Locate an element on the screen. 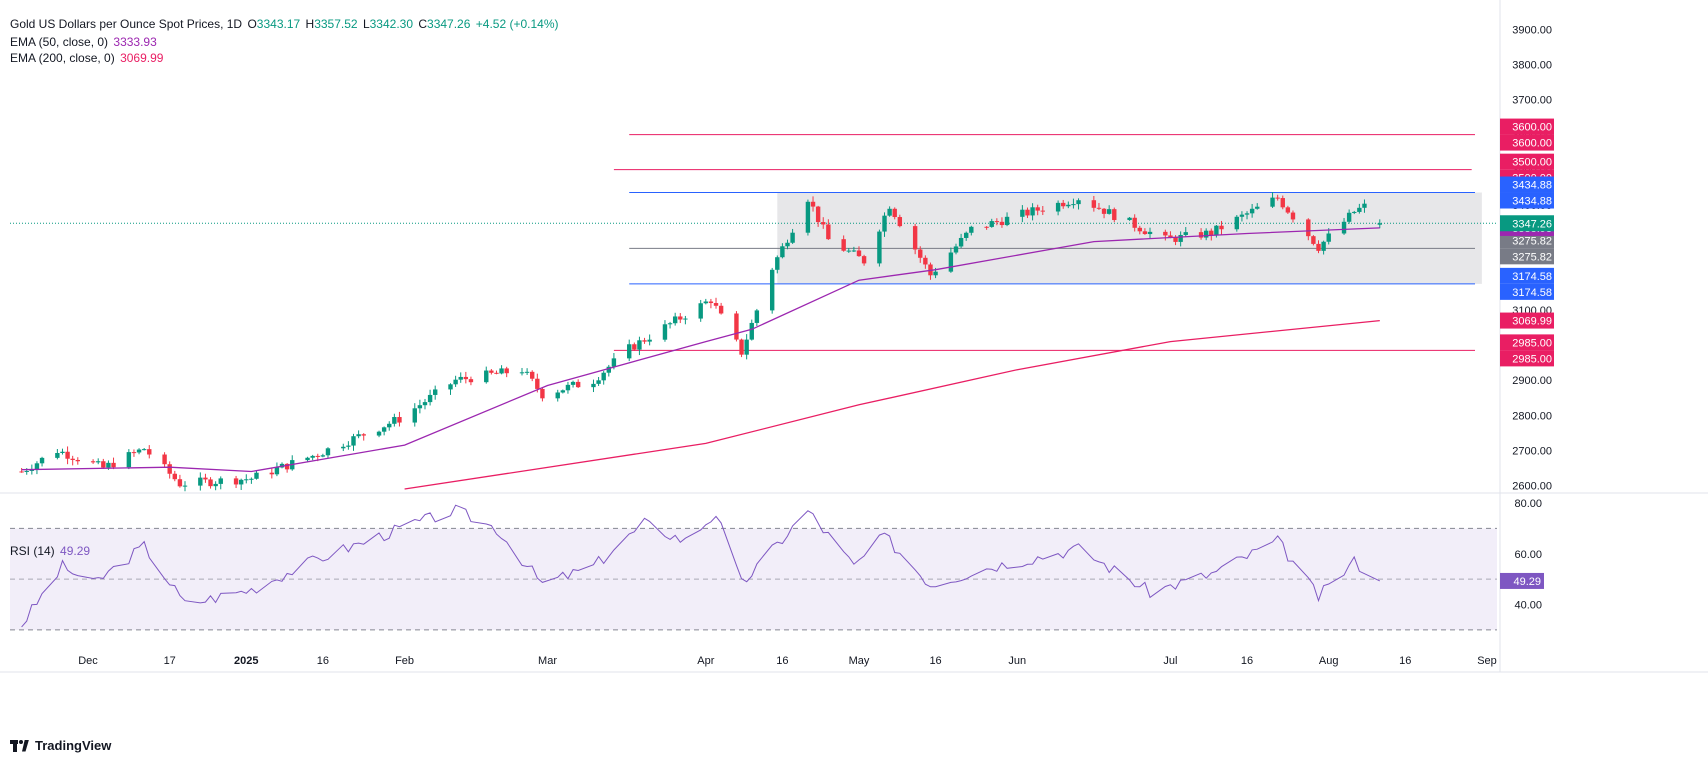 The width and height of the screenshot is (1708, 763). high-value: 3357.52 is located at coordinates (336, 24).